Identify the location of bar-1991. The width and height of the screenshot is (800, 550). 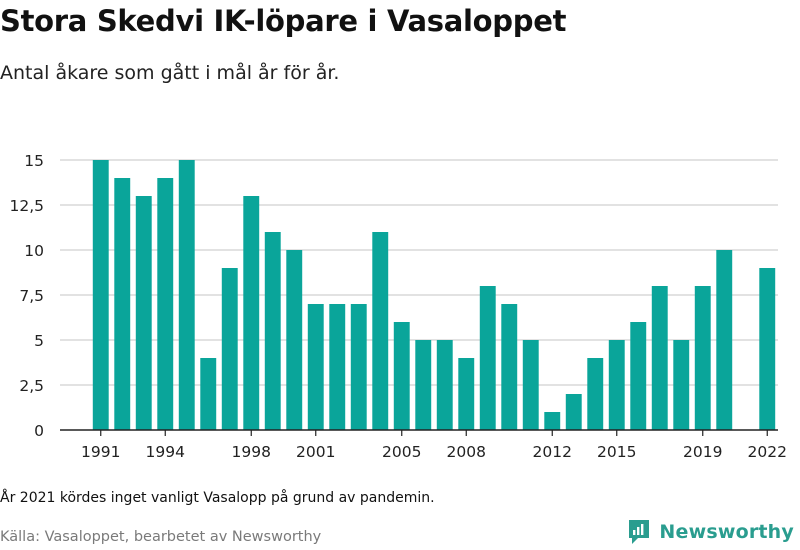
(100, 295).